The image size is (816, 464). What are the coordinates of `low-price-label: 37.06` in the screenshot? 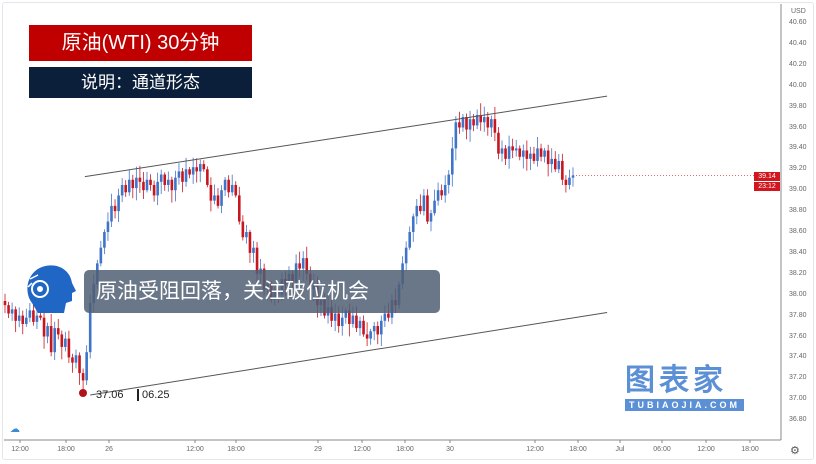 It's located at (110, 395).